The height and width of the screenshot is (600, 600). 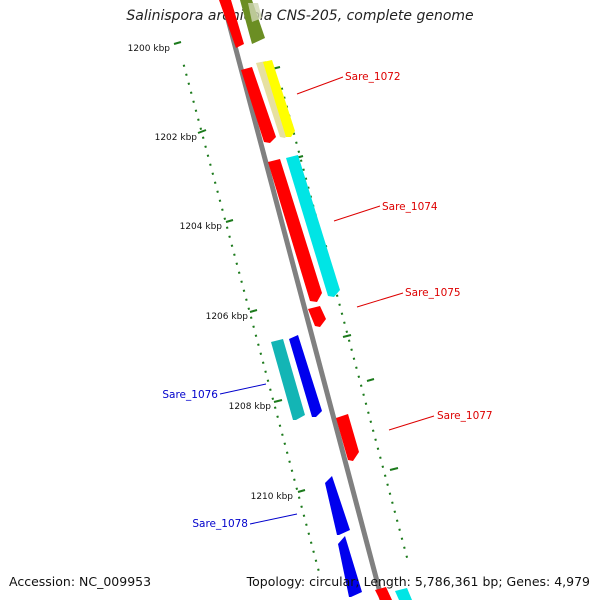 What do you see at coordinates (149, 49) in the screenshot?
I see `tick-label-1200: 1200 kbp` at bounding box center [149, 49].